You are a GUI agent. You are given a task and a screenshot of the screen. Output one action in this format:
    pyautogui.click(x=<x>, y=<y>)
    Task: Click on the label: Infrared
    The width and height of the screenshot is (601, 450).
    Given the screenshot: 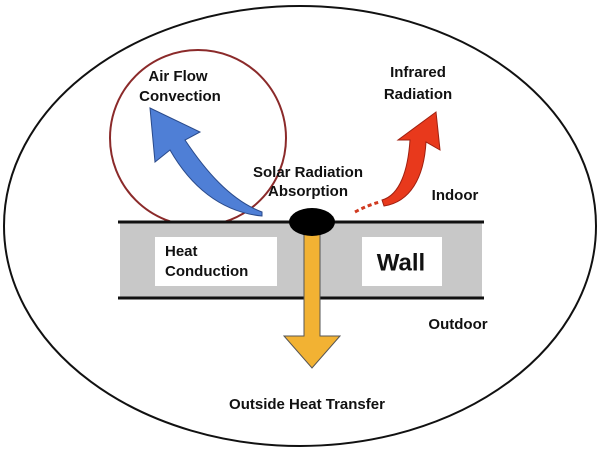 What is the action you would take?
    pyautogui.click(x=418, y=72)
    